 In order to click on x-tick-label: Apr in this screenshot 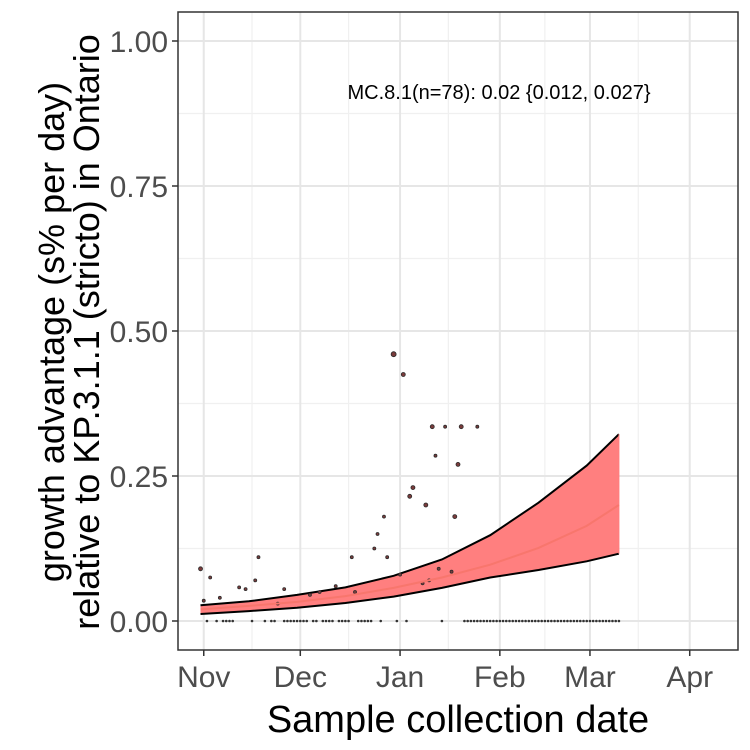, I will do `click(689, 677)`.